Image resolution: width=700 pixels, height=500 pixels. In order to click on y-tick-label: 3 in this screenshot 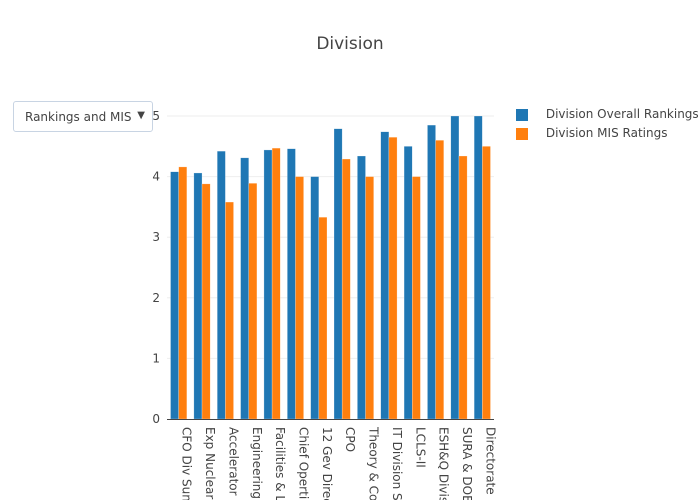, I will do `click(156, 237)`.